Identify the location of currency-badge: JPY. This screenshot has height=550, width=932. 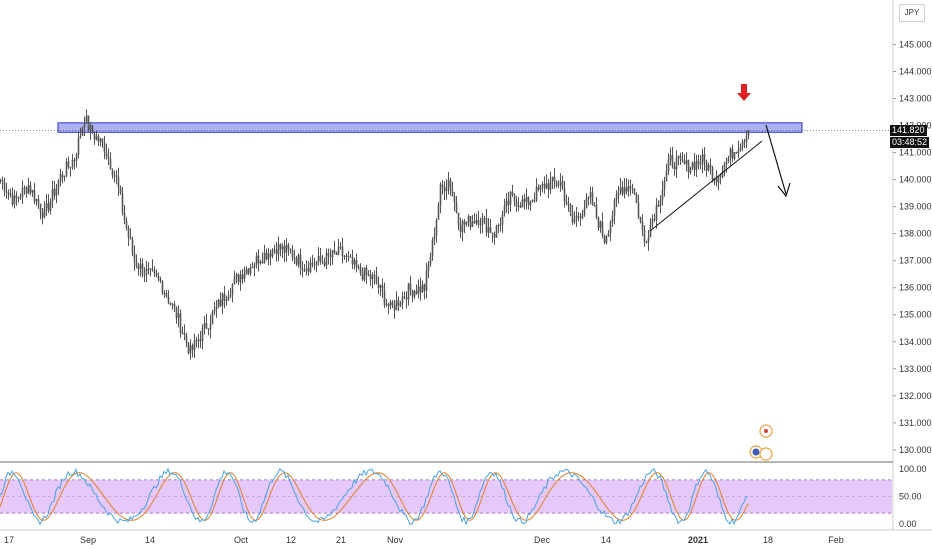
(912, 13).